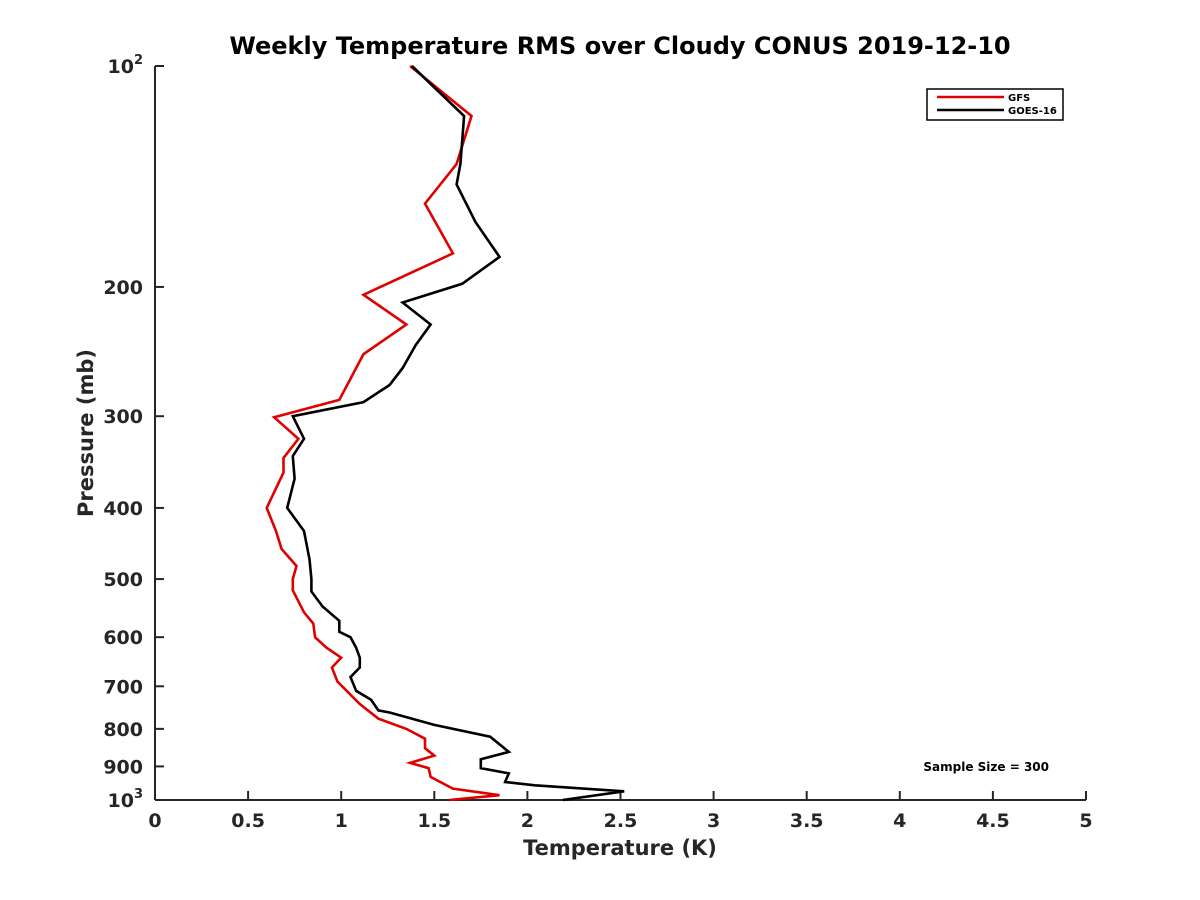 This screenshot has width=1200, height=900. I want to click on y-tick-label: 10³, so click(126, 799).